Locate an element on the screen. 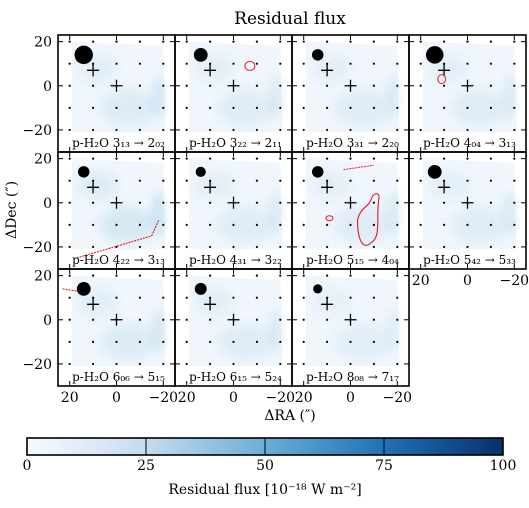 Image resolution: width=529 pixels, height=508 pixels. colorbar-tick-label: 50 is located at coordinates (265, 466).